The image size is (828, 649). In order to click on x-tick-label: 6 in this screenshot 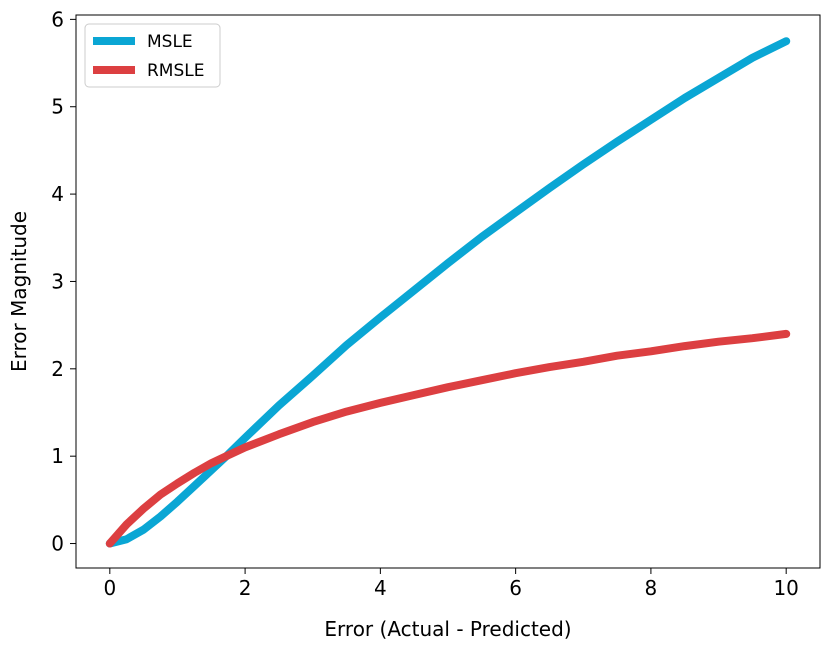, I will do `click(515, 588)`.